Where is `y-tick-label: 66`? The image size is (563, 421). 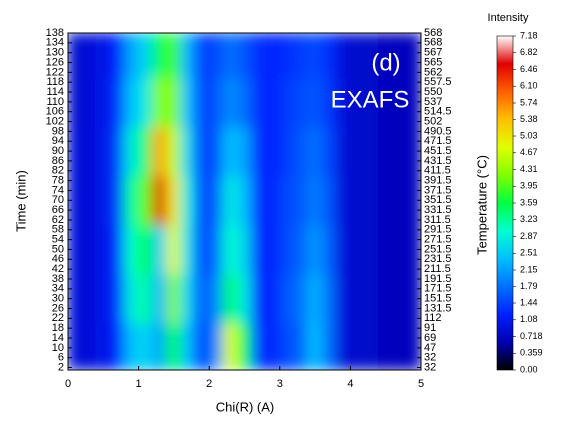 y-tick-label: 66 is located at coordinates (58, 210).